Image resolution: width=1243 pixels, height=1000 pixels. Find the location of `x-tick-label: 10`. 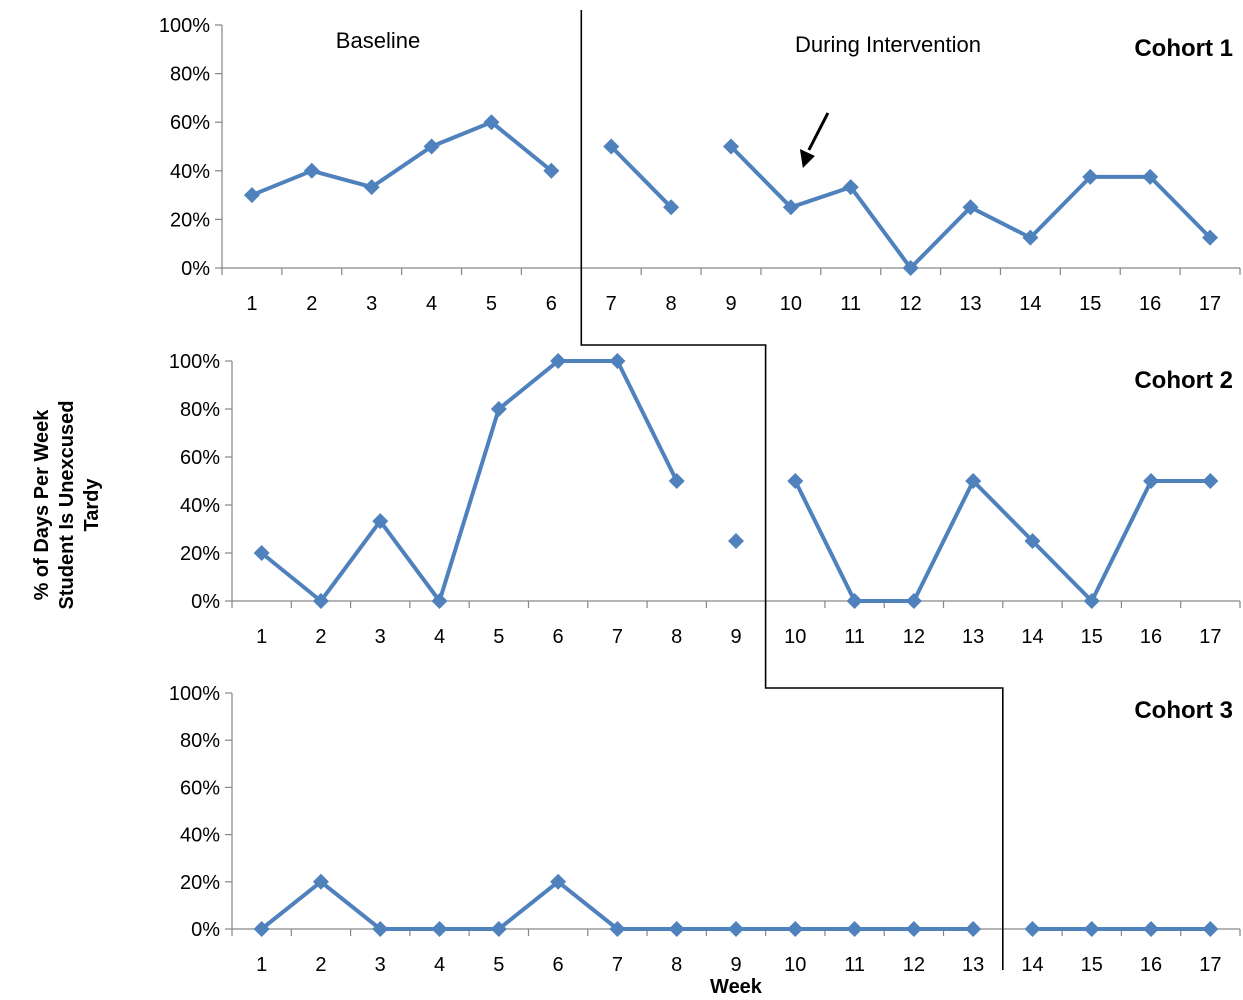

x-tick-label: 10 is located at coordinates (795, 637).